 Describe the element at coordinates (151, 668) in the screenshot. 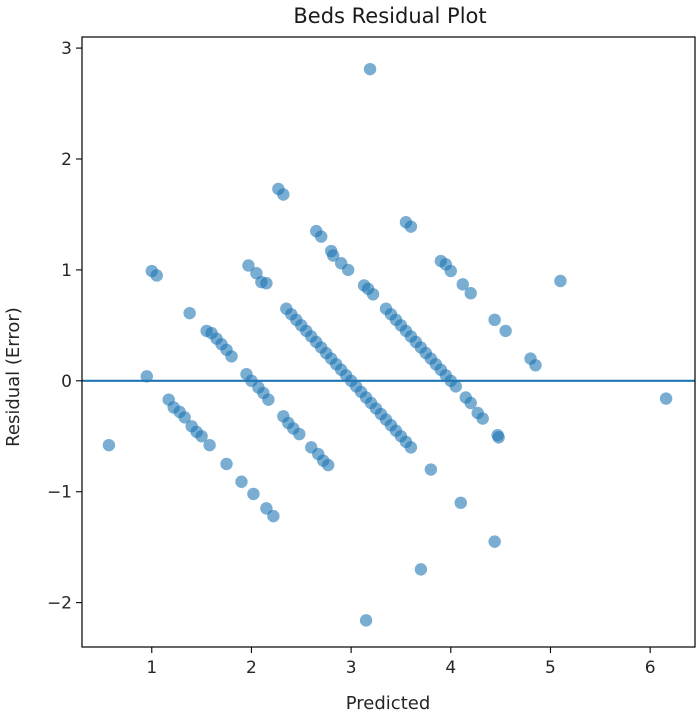

I see `x-tick-label: 1` at that location.